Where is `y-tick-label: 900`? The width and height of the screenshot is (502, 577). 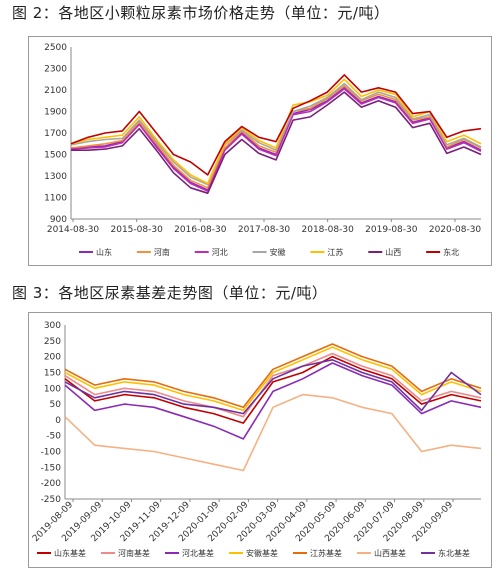 y-tick-label: 900 is located at coordinates (58, 220).